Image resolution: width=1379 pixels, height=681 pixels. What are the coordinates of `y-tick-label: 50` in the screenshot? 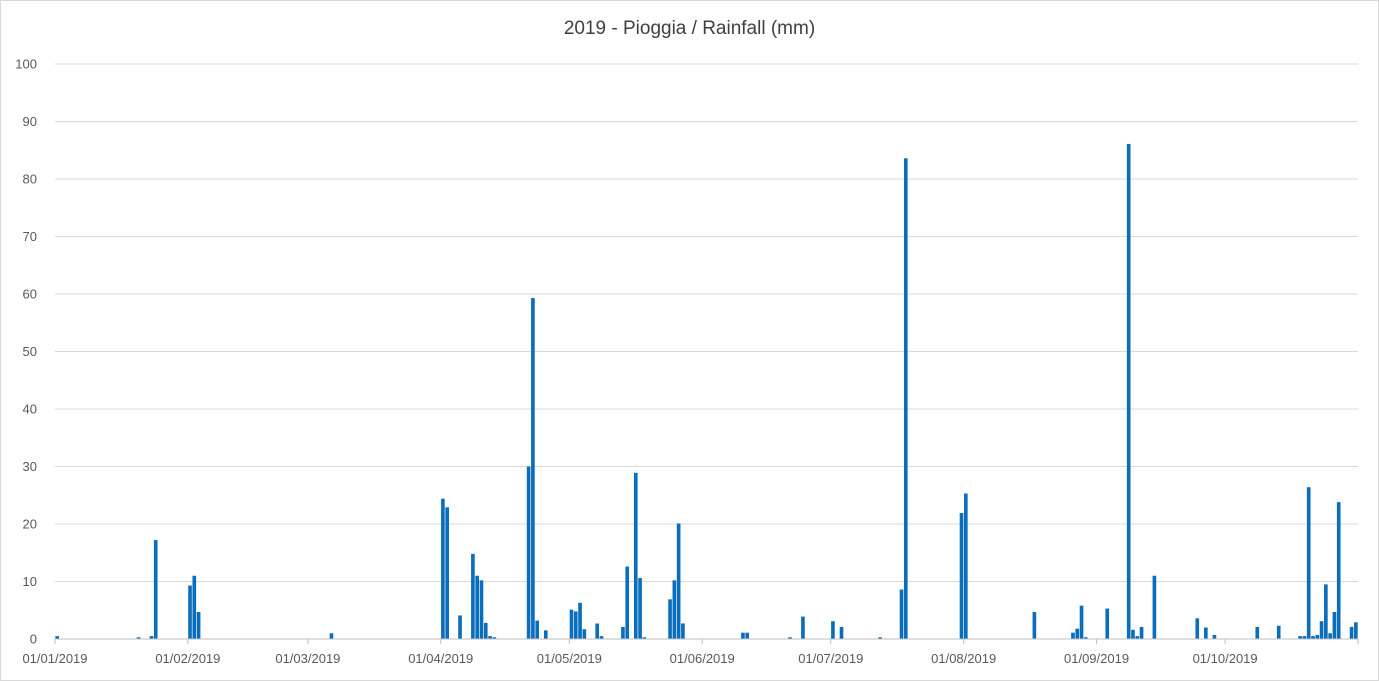 It's located at (30, 351).